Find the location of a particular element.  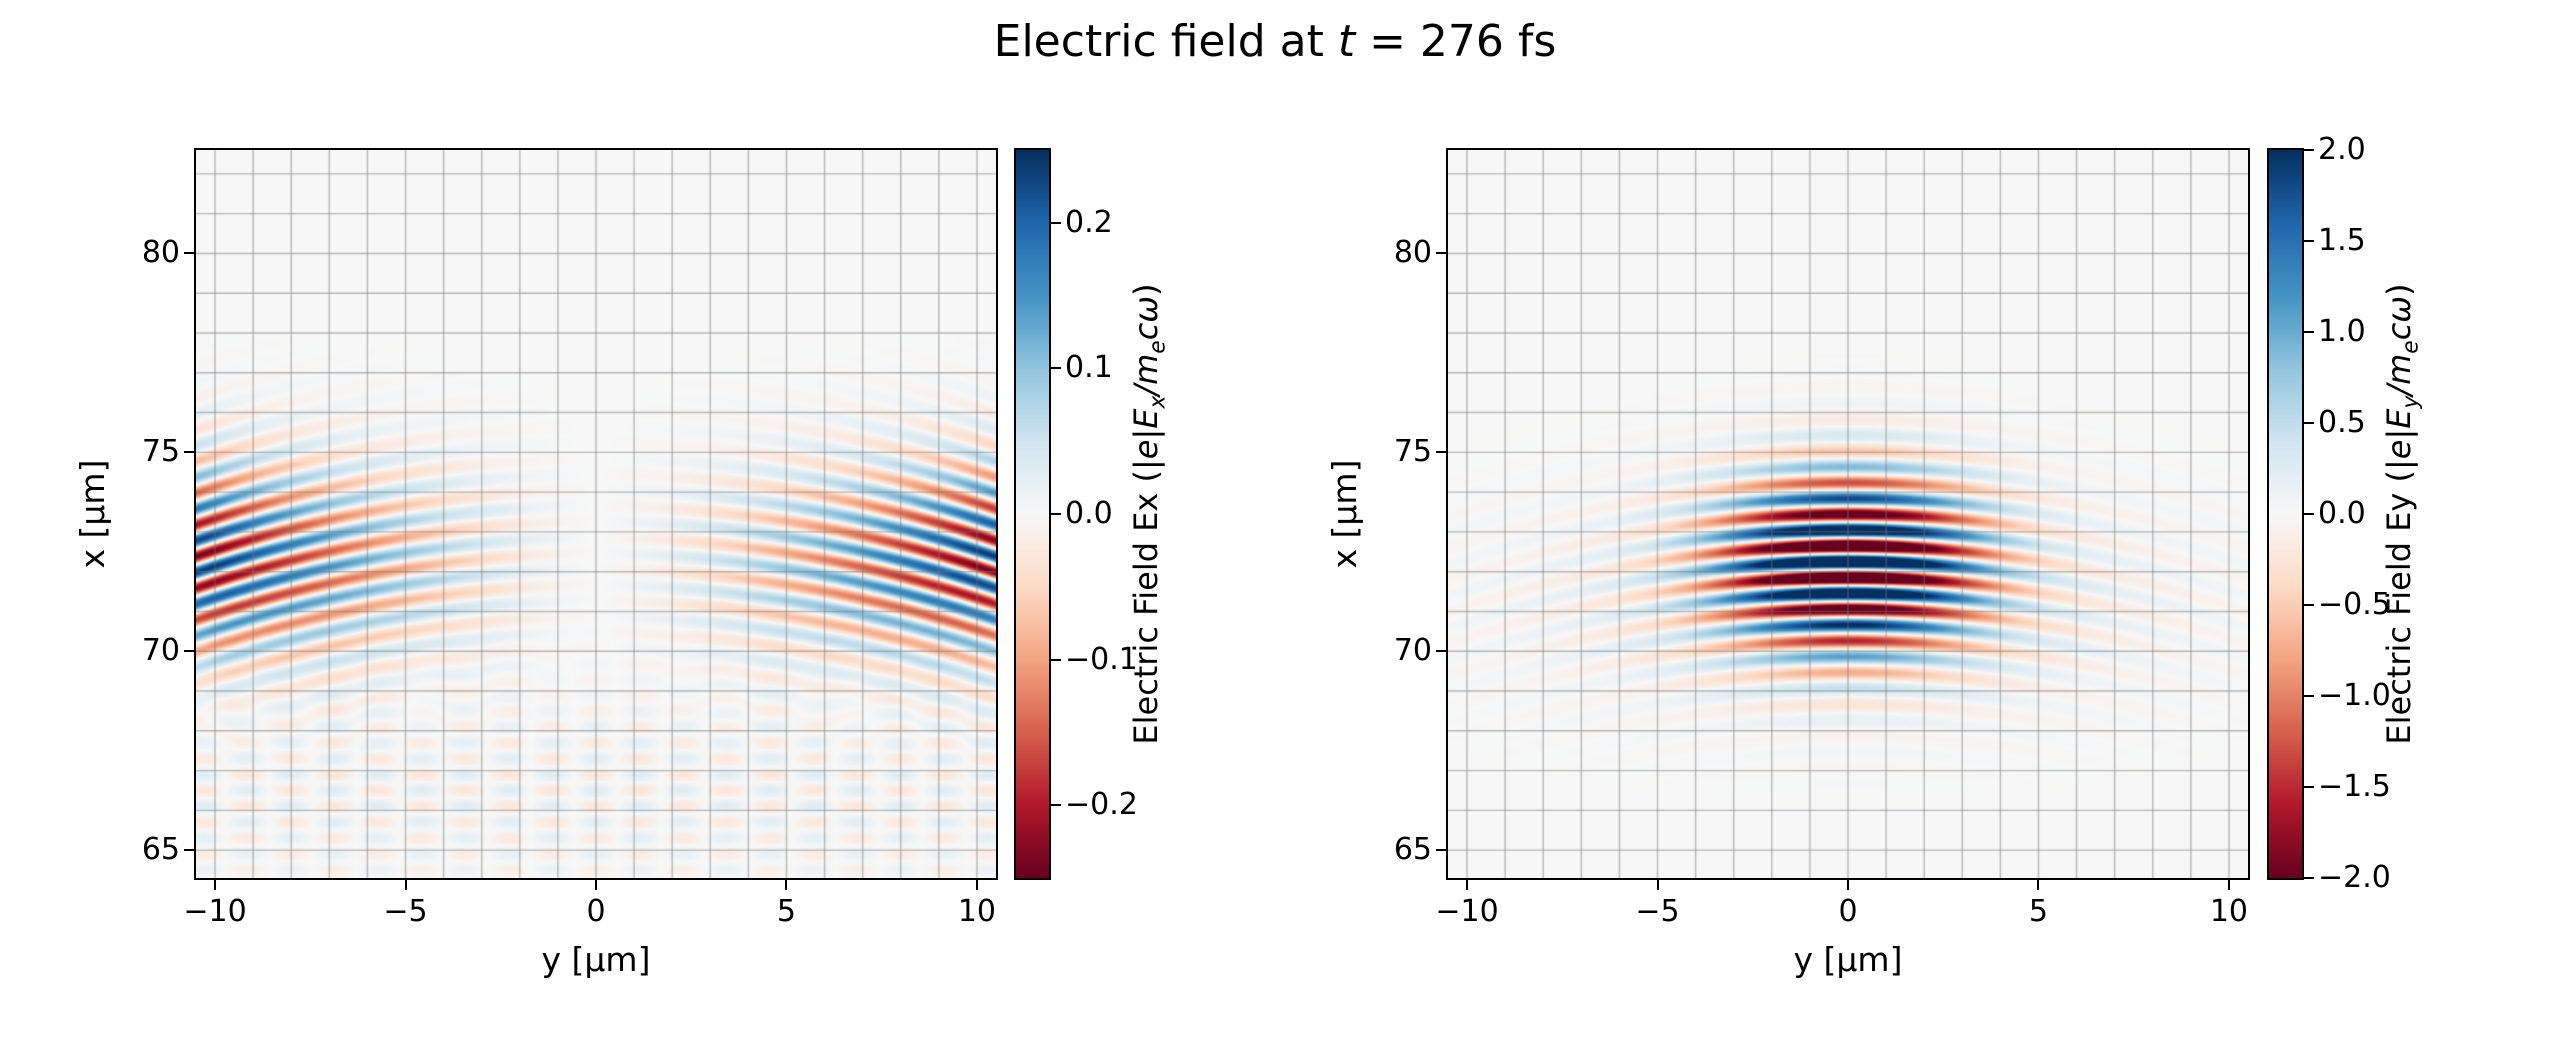

colorbar-tick-label: 0.5 is located at coordinates (2342, 422).